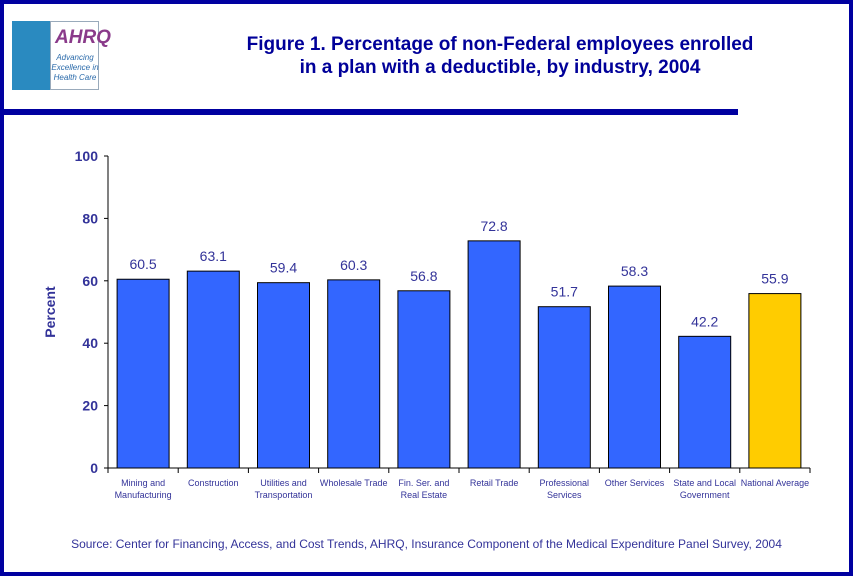 The width and height of the screenshot is (853, 576). Describe the element at coordinates (635, 483) in the screenshot. I see `category-label: Other Services` at that location.